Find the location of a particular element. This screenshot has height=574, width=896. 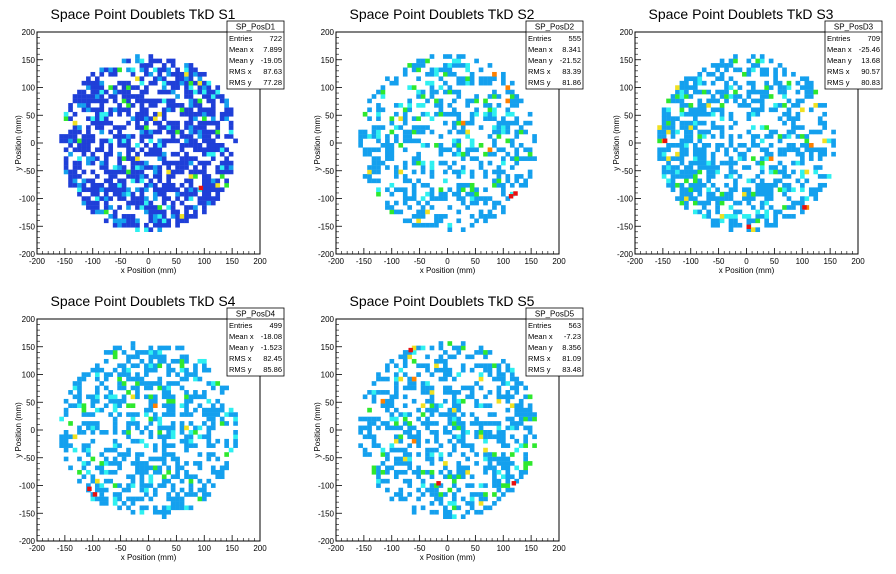

x-tick-label: 50 is located at coordinates (475, 548).